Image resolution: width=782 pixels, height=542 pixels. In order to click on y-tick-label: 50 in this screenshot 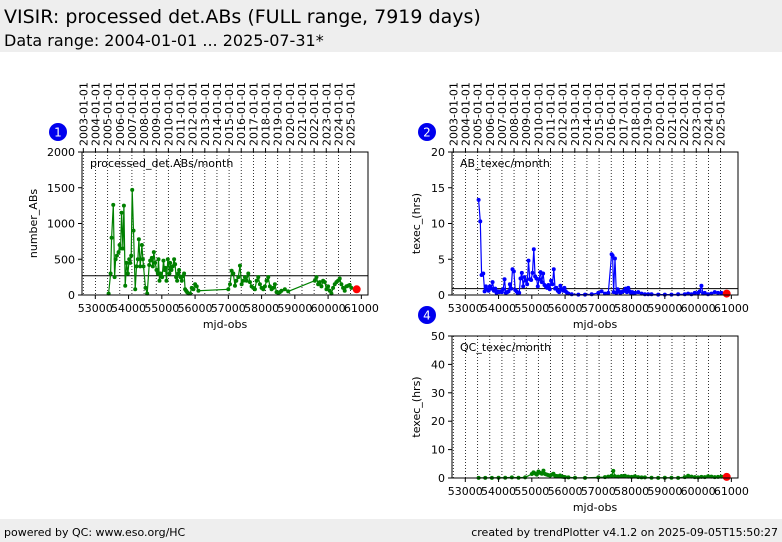, I will do `click(438, 336)`.